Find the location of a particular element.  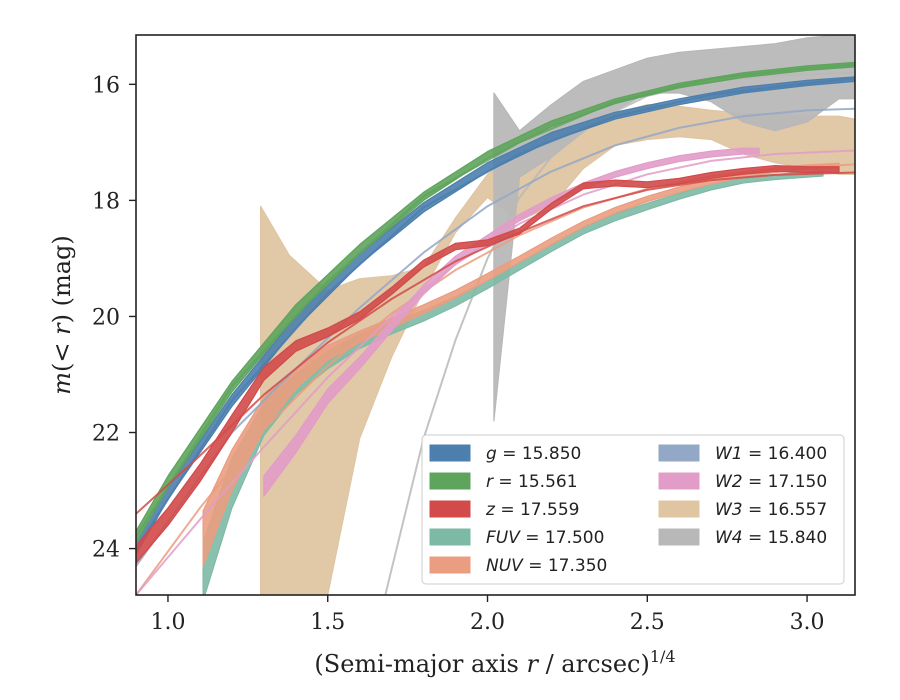

legend-label-r: r = 15.561 is located at coordinates (532, 482).